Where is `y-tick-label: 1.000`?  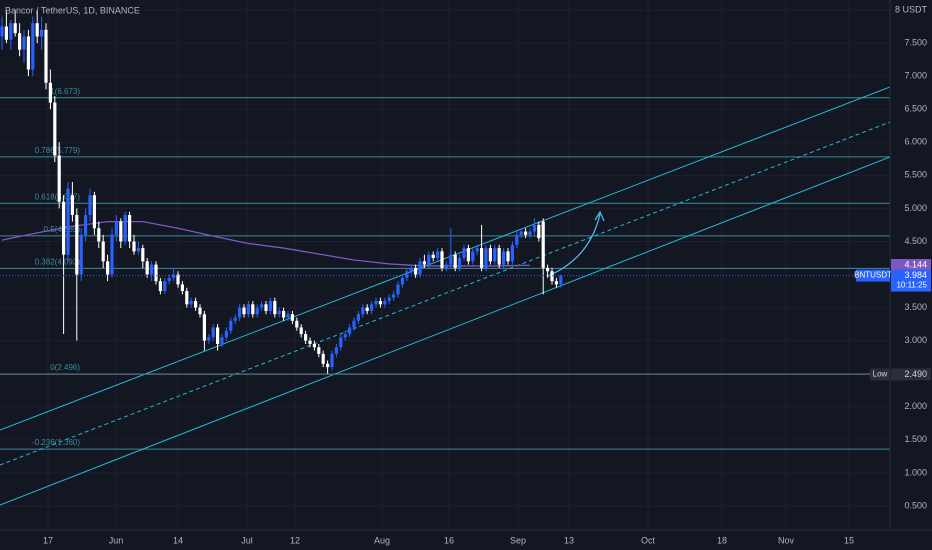
y-tick-label: 1.000 is located at coordinates (915, 472).